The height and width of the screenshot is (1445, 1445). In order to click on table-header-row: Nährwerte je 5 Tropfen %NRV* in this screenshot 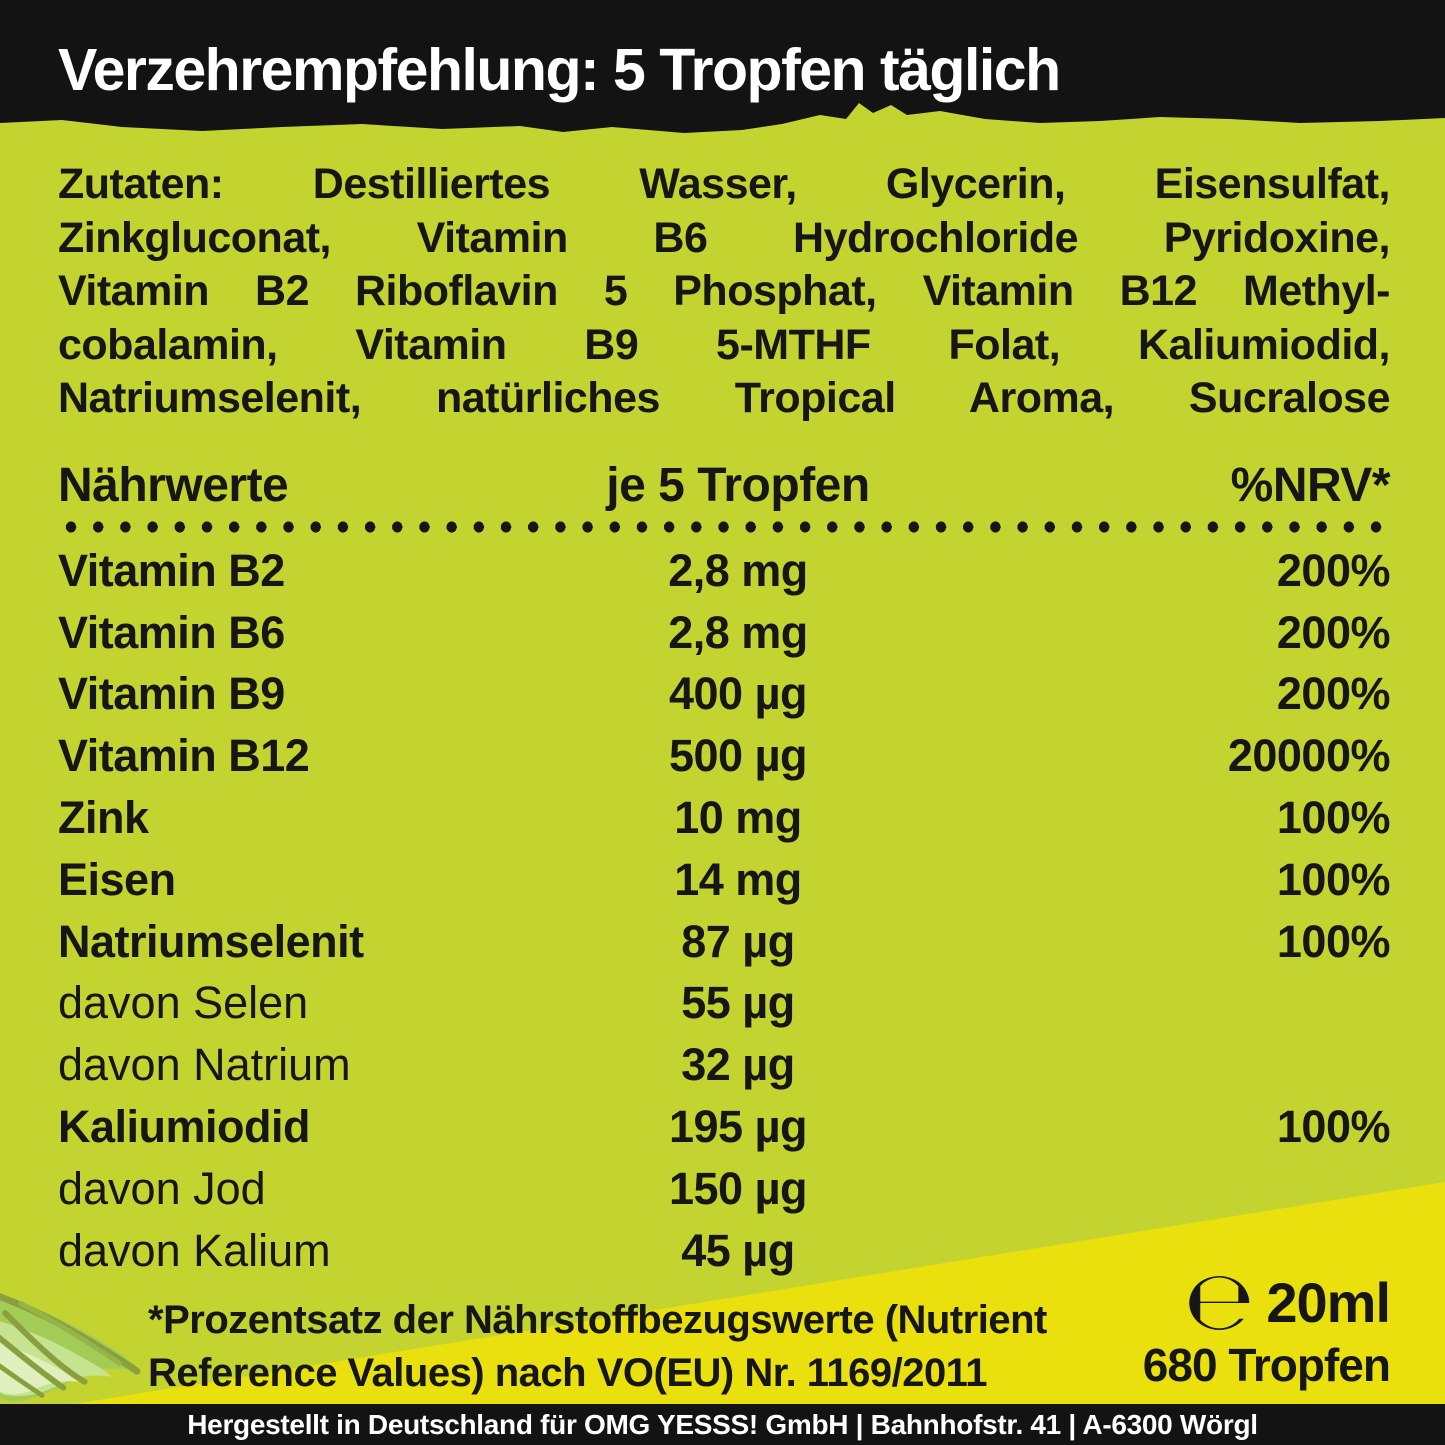, I will do `click(724, 485)`.